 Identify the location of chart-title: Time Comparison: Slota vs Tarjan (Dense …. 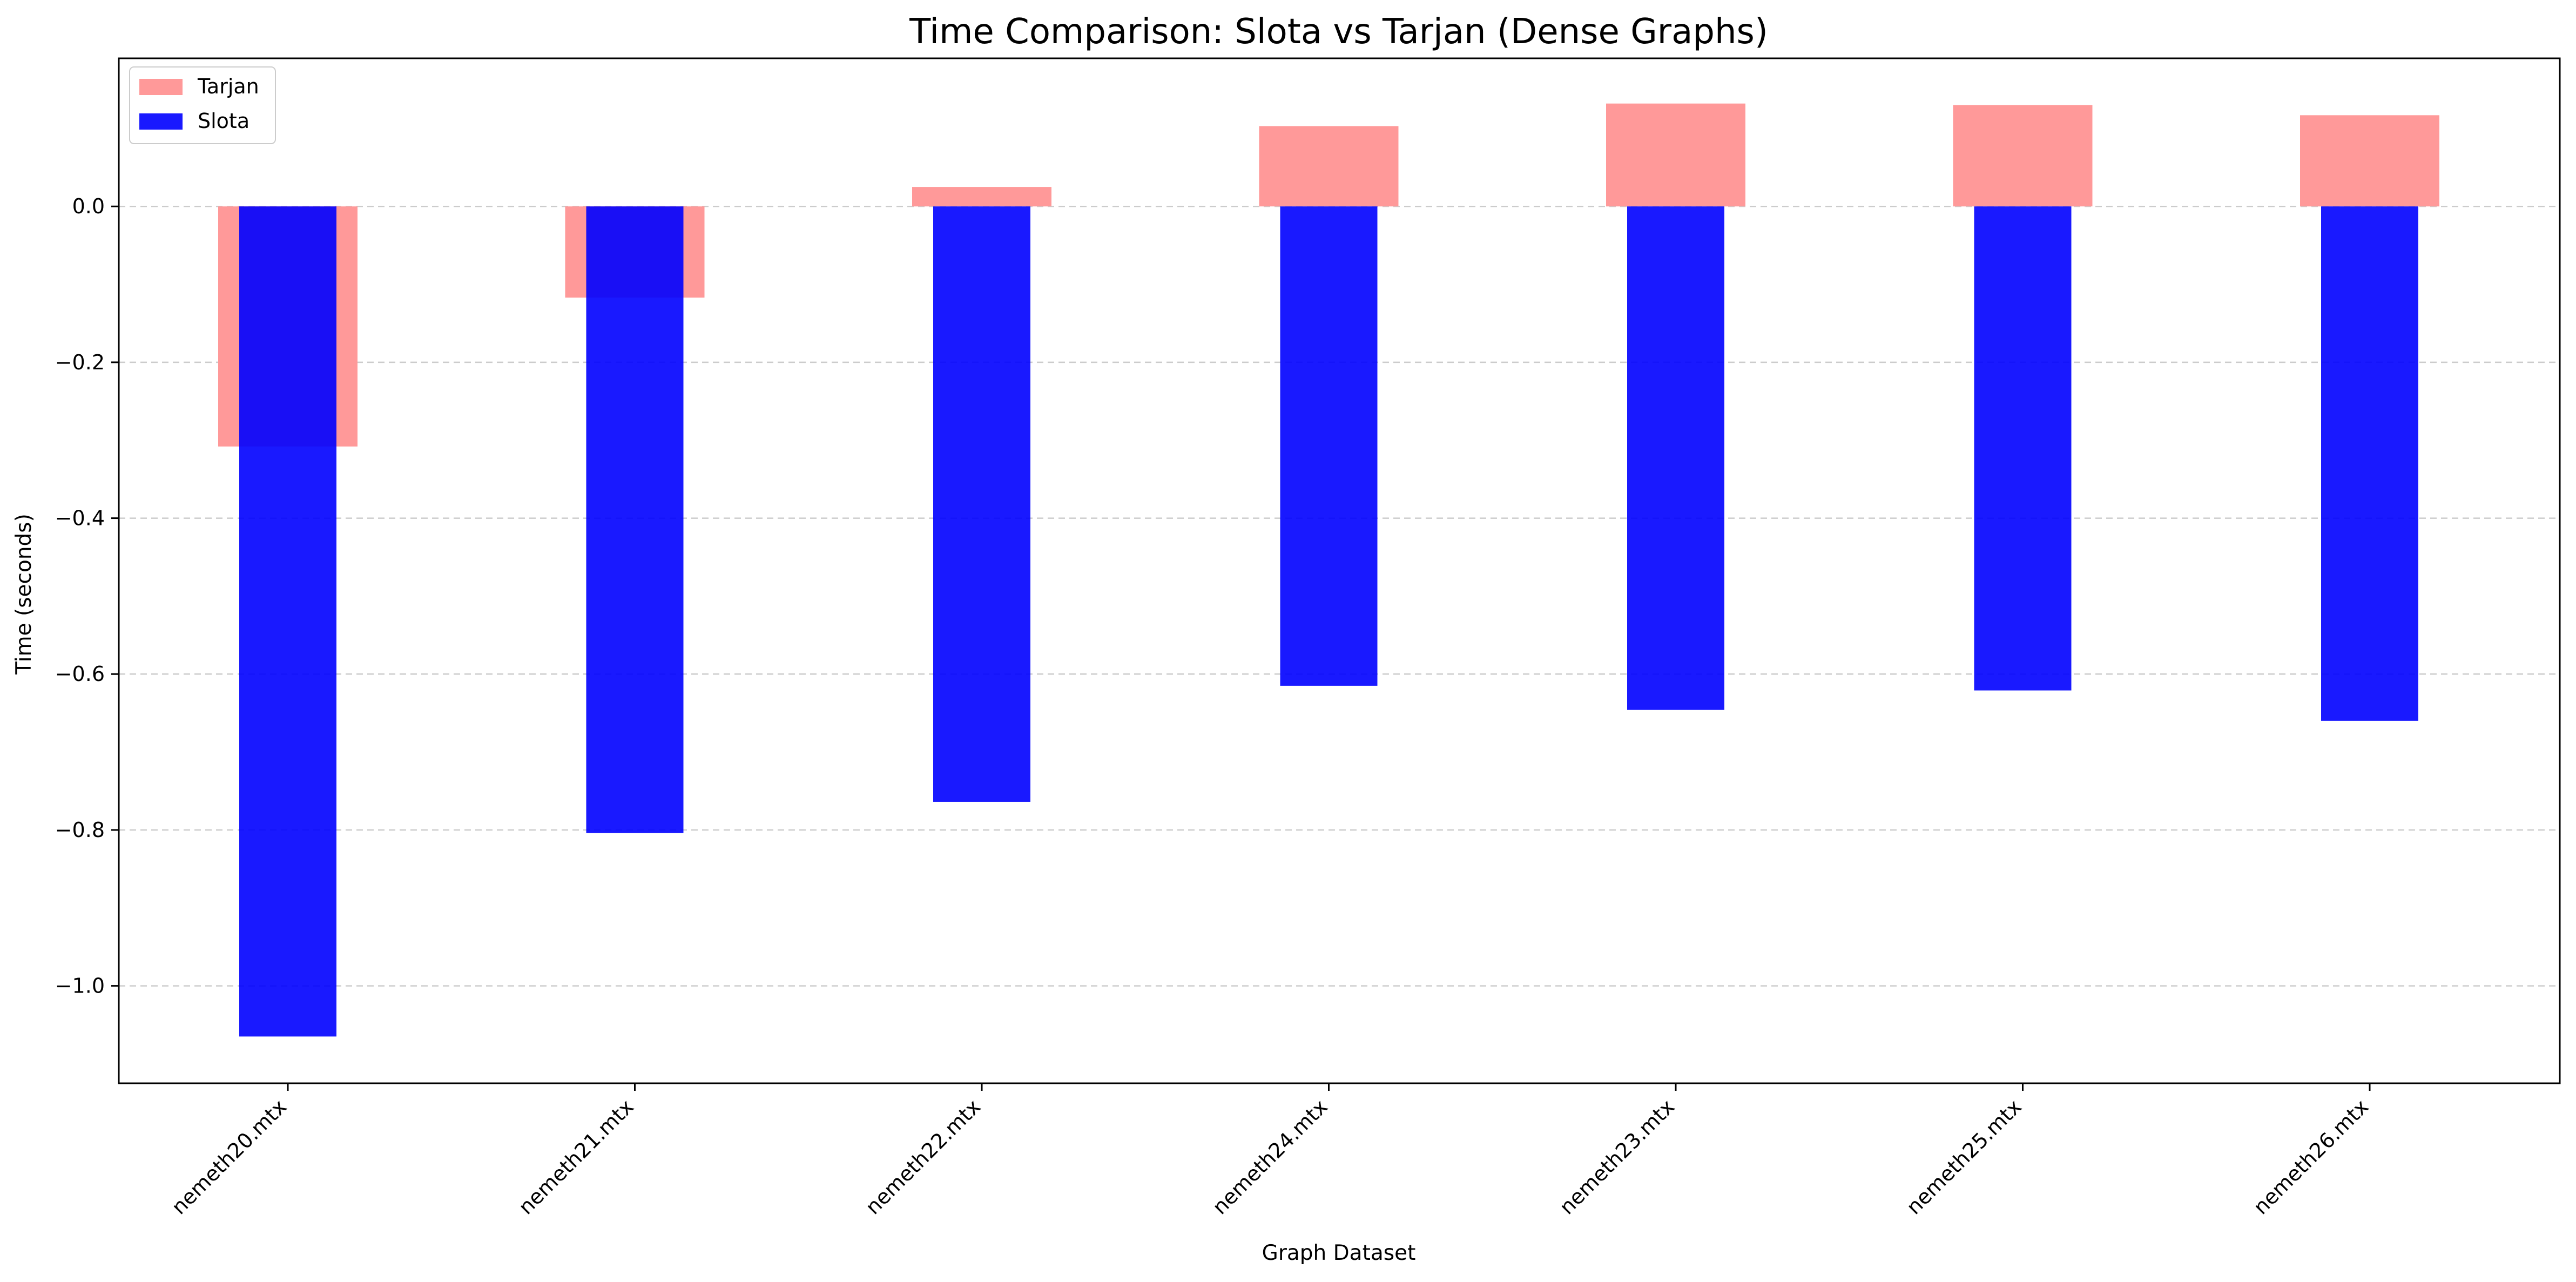
(1338, 32).